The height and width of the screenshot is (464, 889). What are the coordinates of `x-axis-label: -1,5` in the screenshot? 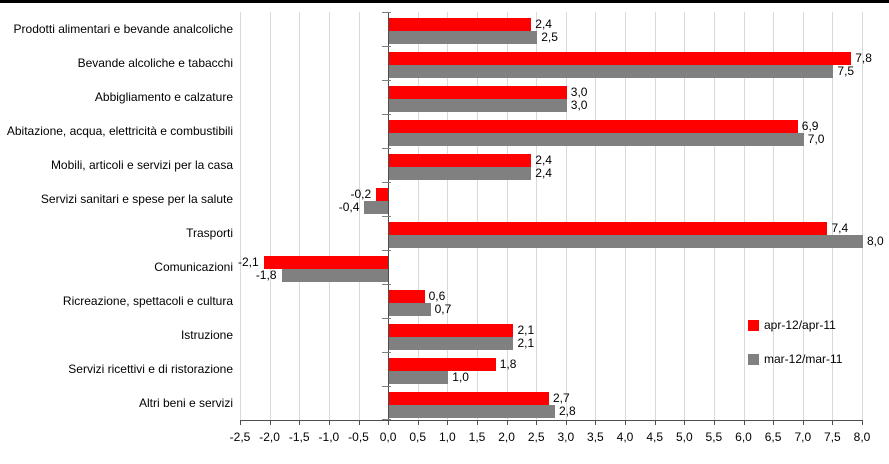 It's located at (299, 437).